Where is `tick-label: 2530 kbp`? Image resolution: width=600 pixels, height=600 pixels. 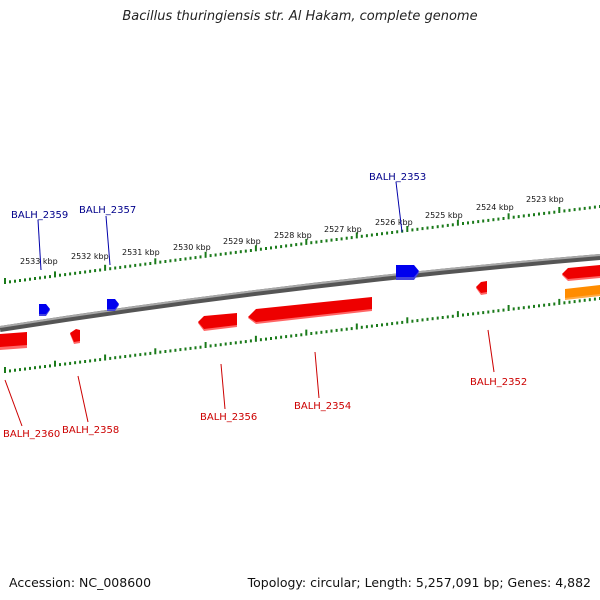 tick-label: 2530 kbp is located at coordinates (192, 247).